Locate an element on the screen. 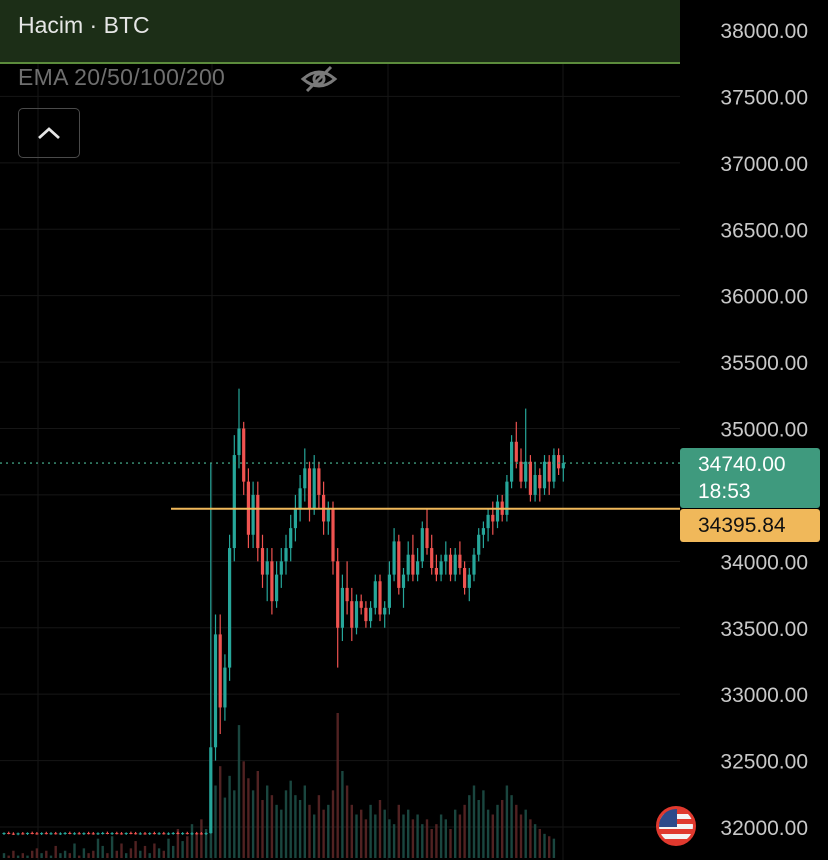  price-lines is located at coordinates (340, 486).